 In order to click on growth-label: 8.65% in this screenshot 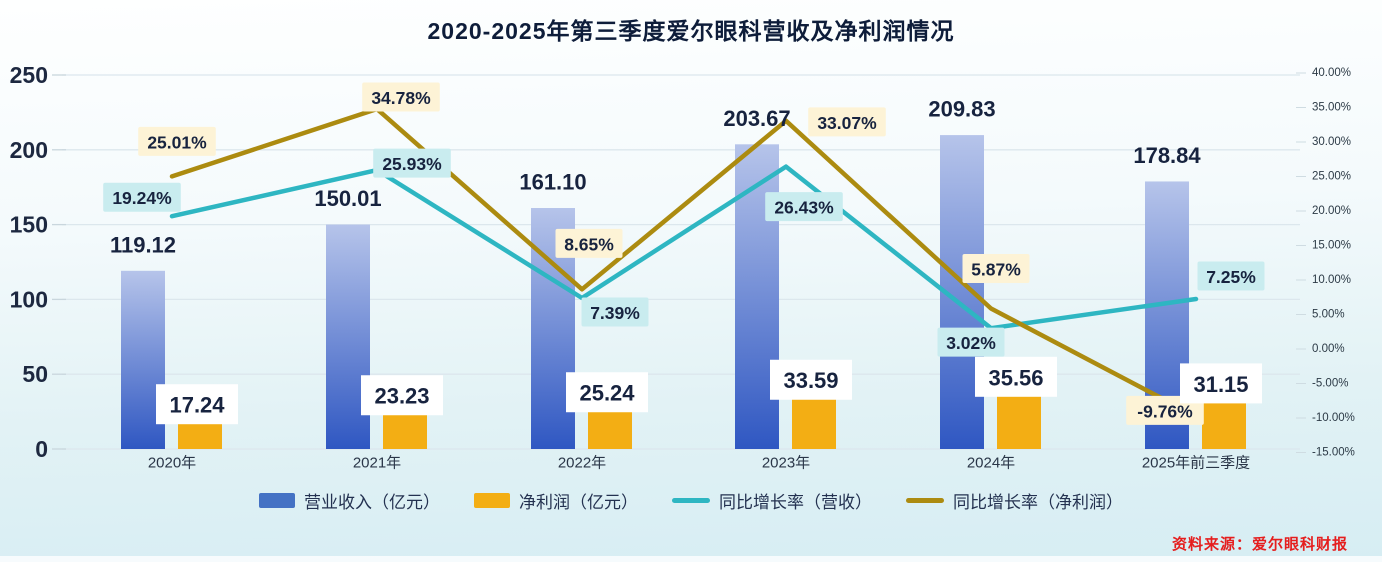, I will do `click(589, 244)`.